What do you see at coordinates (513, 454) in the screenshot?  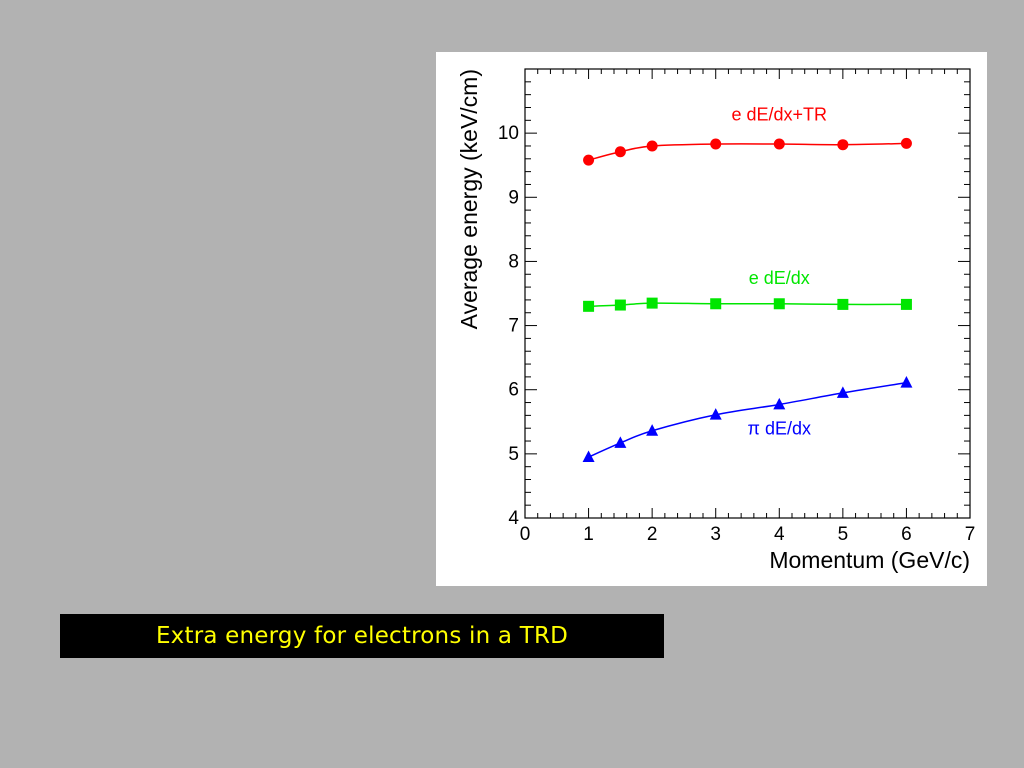 I see `y-tick-label: 5` at bounding box center [513, 454].